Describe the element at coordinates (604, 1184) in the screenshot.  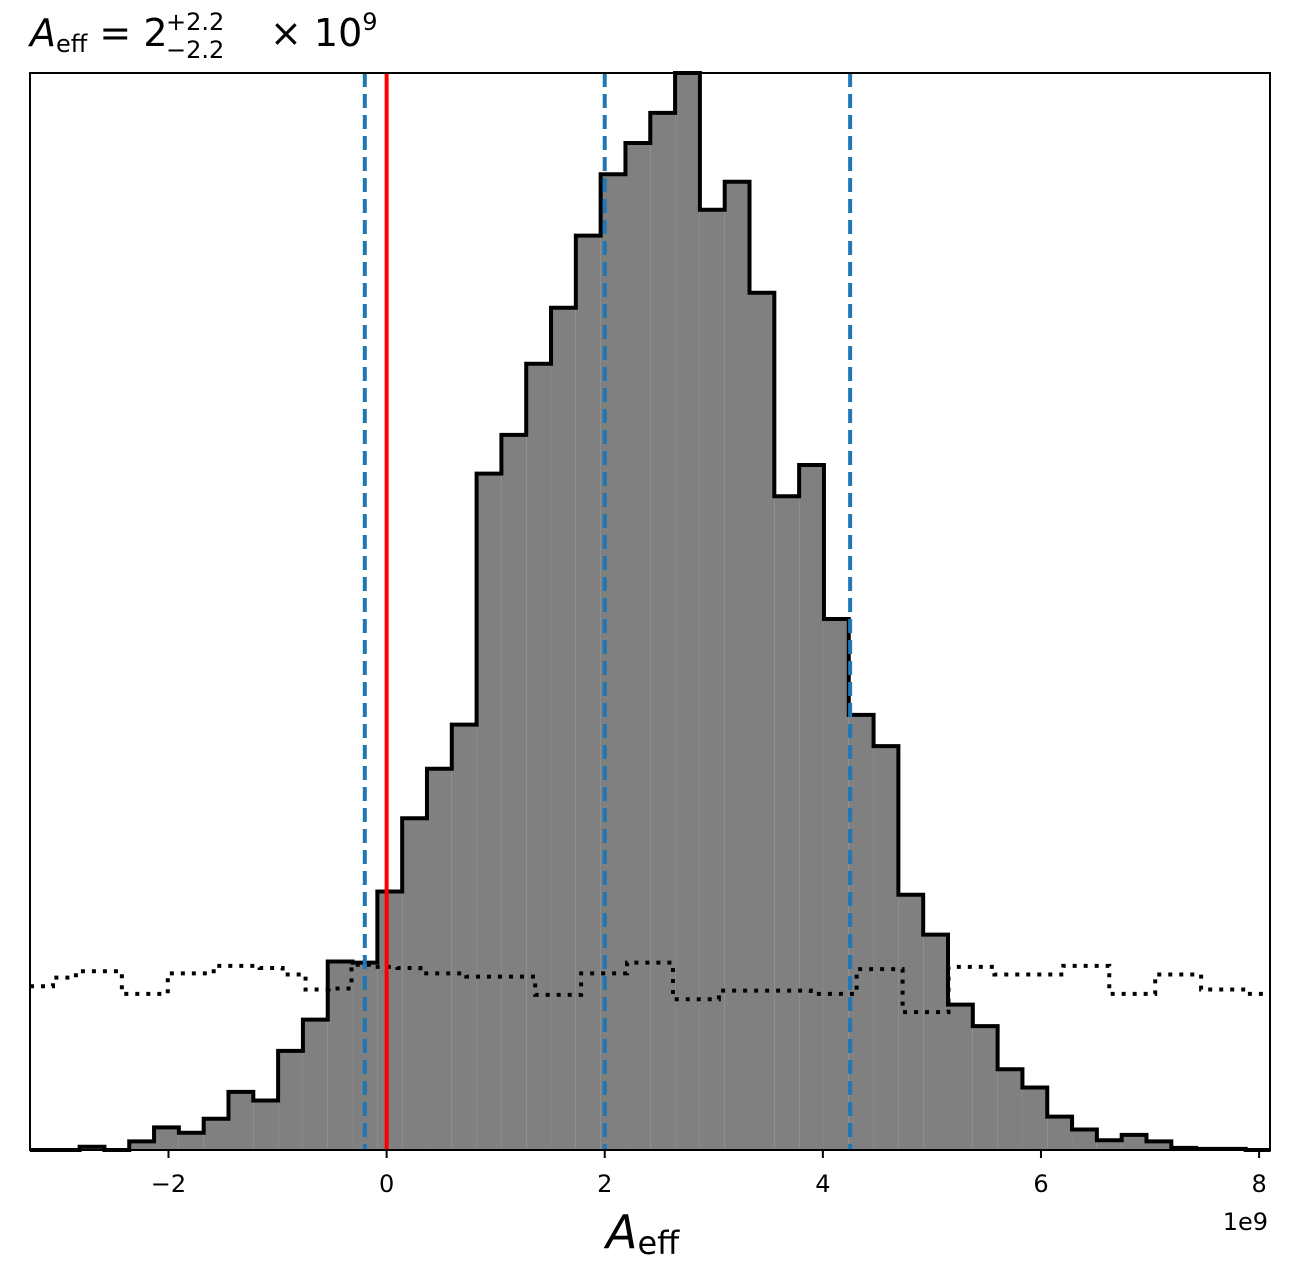
I see `x-tick-label: 2` at that location.